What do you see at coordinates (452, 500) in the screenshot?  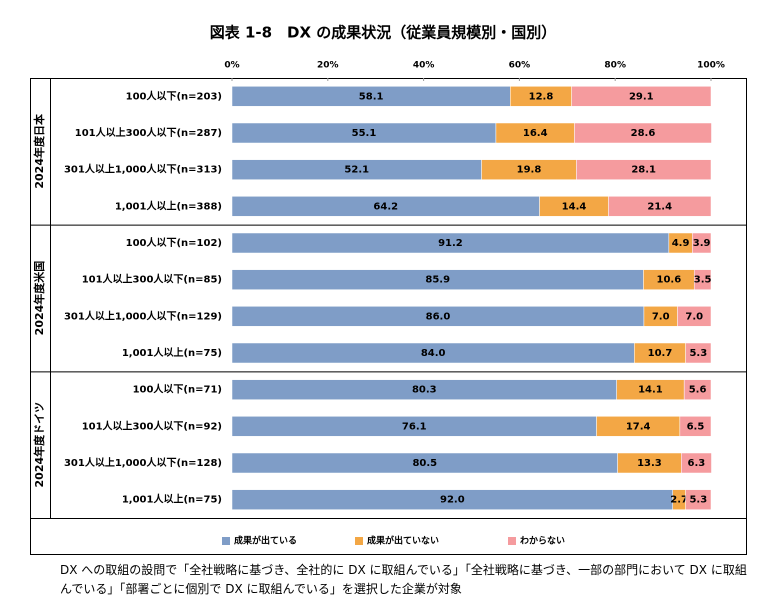 I see `value-label: 92.0` at bounding box center [452, 500].